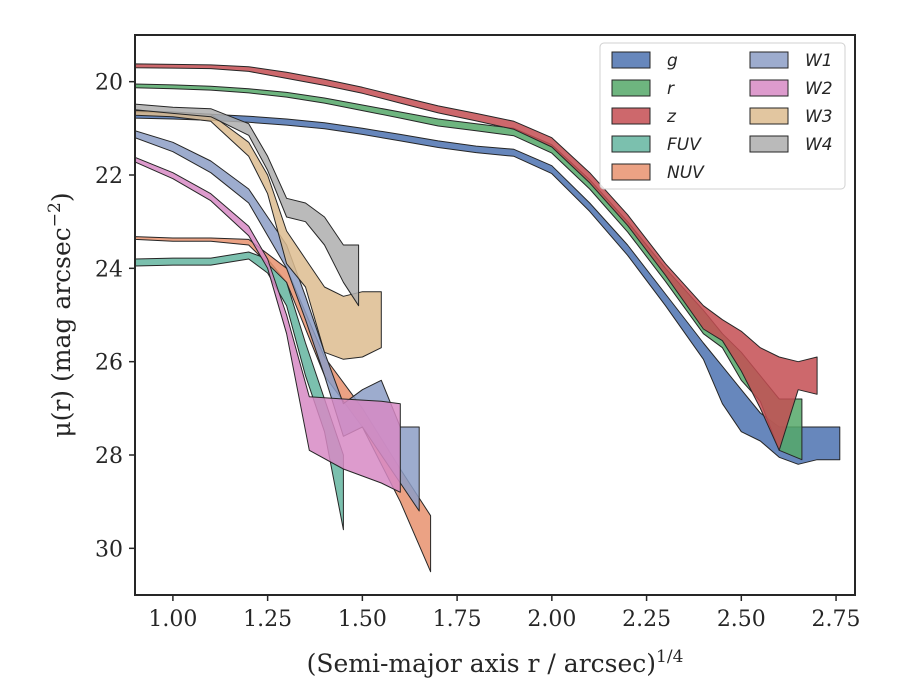 The height and width of the screenshot is (700, 900). What do you see at coordinates (109, 83) in the screenshot?
I see `y-tick-label: 20` at bounding box center [109, 83].